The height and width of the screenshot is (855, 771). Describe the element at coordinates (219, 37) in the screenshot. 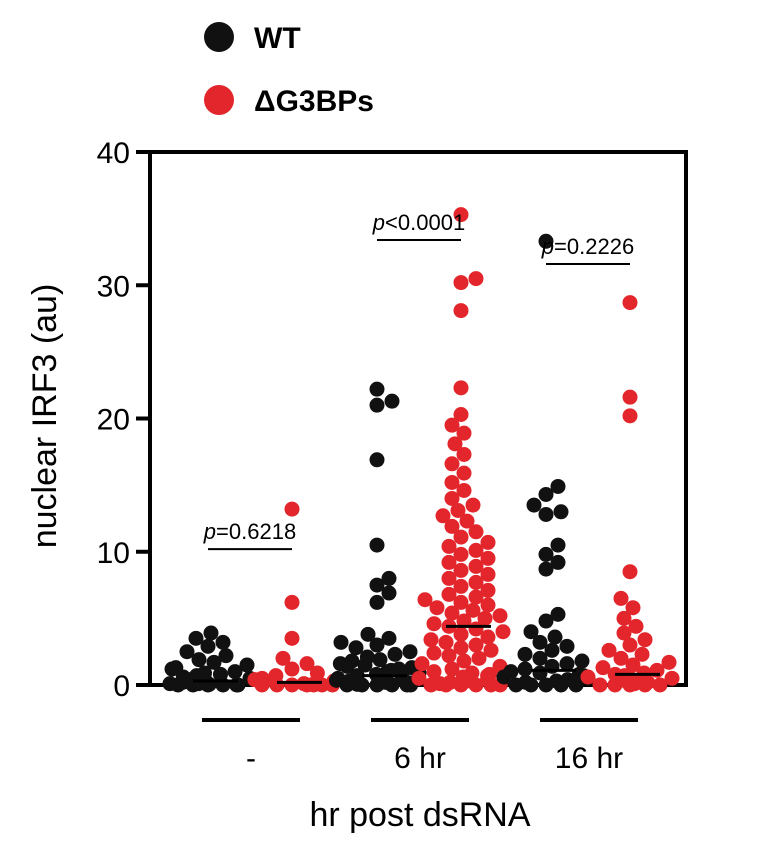

I see `legend-marker-wt` at that location.